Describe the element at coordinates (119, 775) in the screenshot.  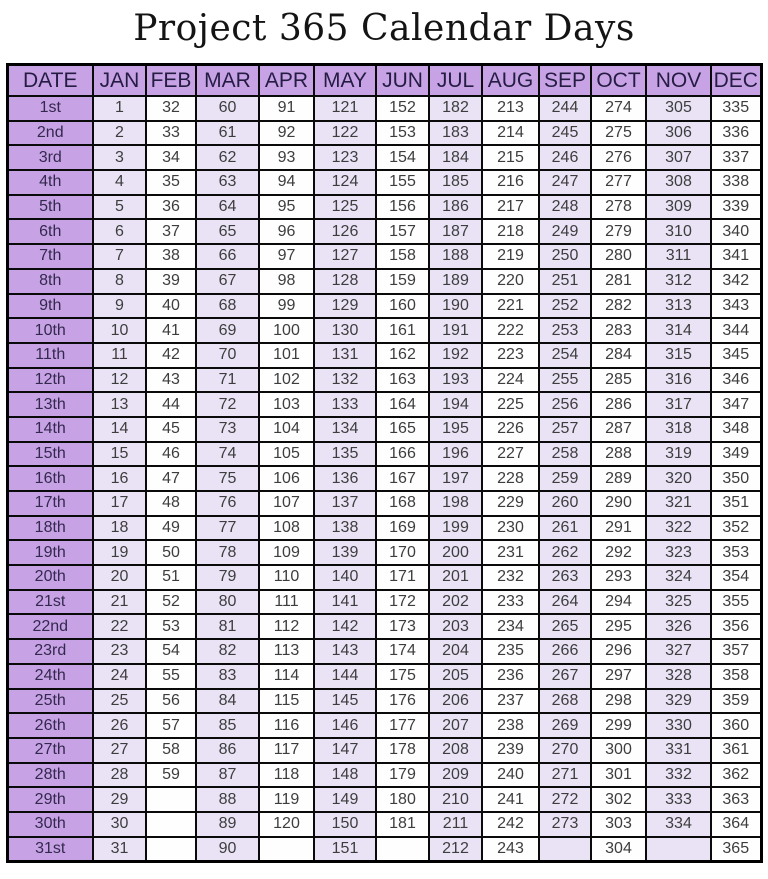
I see `day-number-cell: 28` at that location.